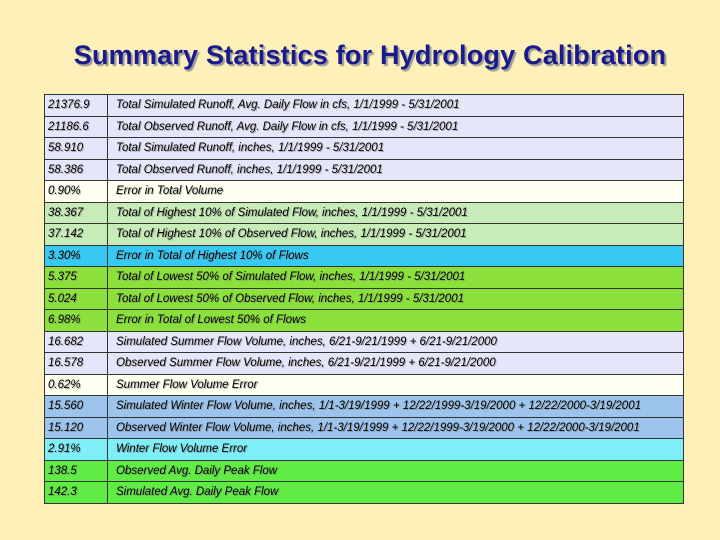 The height and width of the screenshot is (540, 720). I want to click on table-row: 142.3 Simulated Avg. Daily Peak Flow, so click(364, 492).